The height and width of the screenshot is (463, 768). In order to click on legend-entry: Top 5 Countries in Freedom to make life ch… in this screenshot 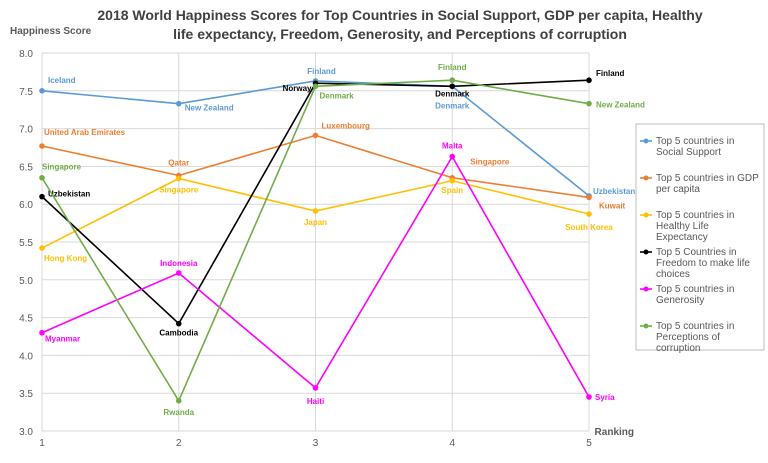, I will do `click(703, 263)`.